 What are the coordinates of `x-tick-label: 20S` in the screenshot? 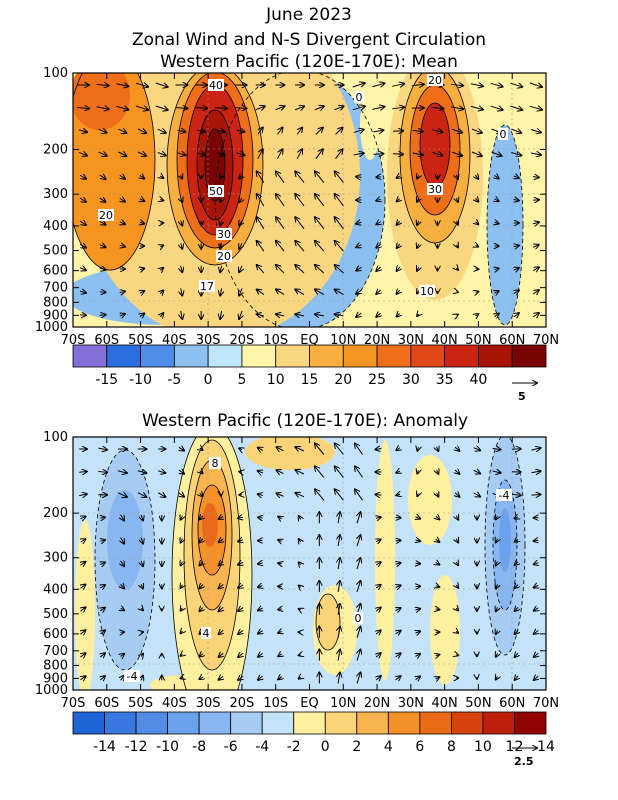 It's located at (242, 703).